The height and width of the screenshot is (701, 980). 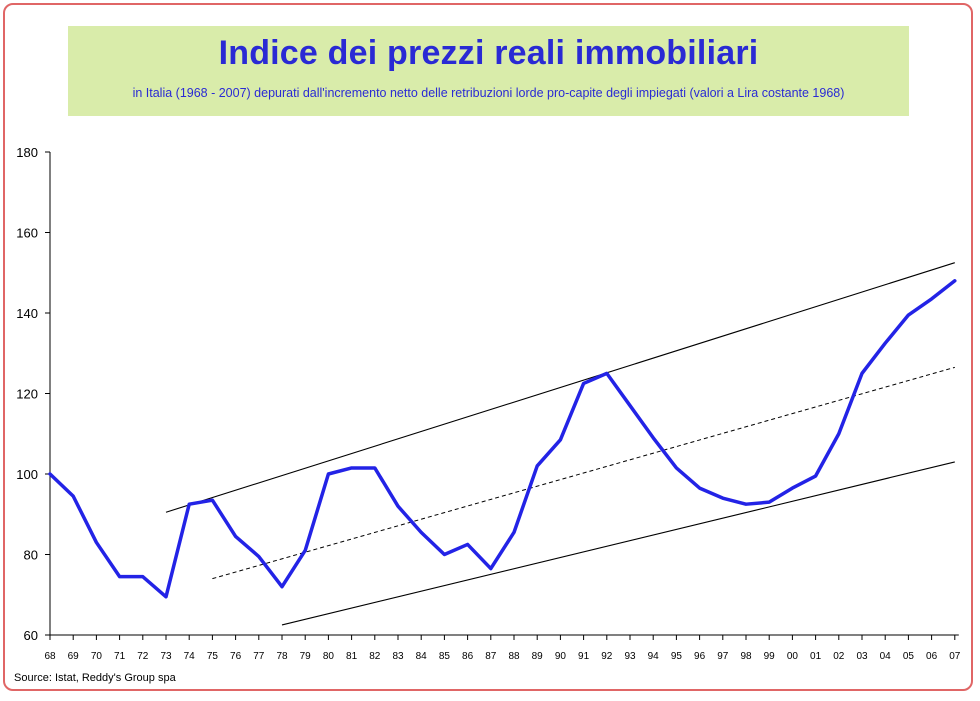 What do you see at coordinates (190, 656) in the screenshot?
I see `x-tick-label: 74` at bounding box center [190, 656].